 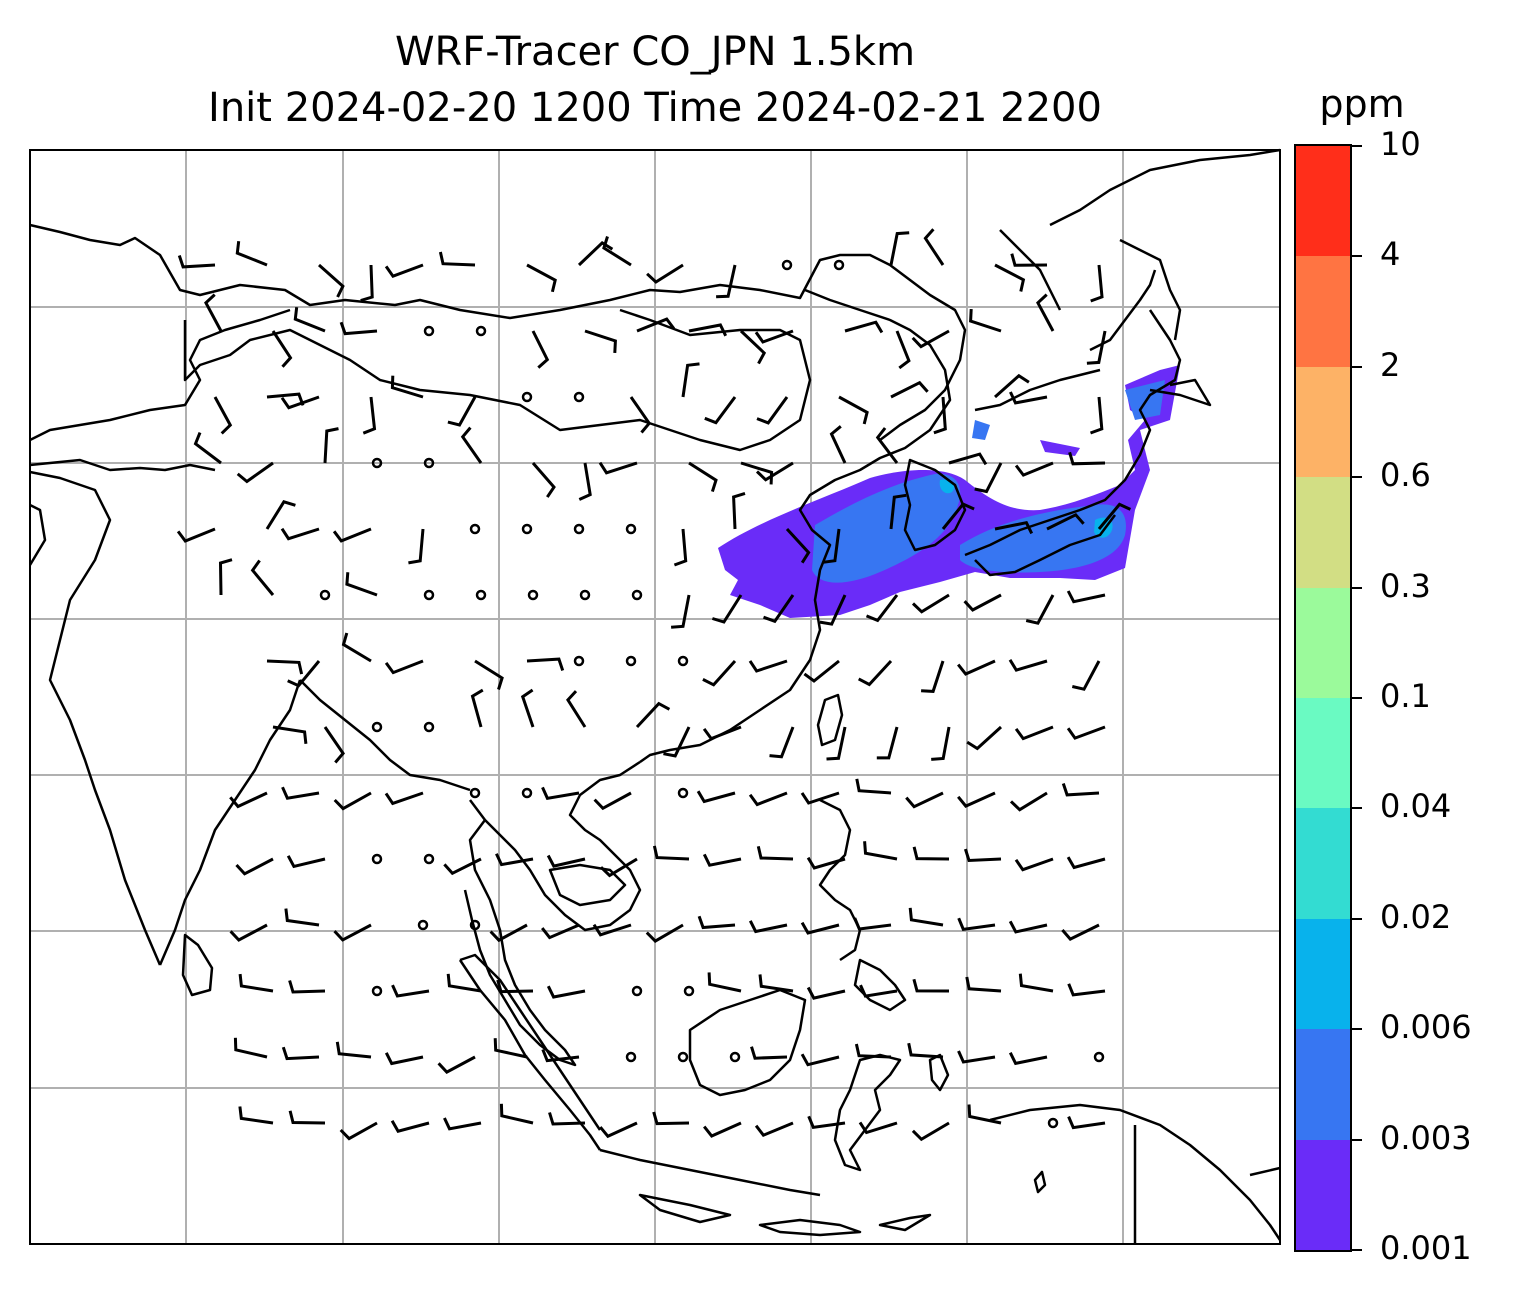 What do you see at coordinates (1405, 585) in the screenshot?
I see `colorbar-tick-label: 0.3` at bounding box center [1405, 585].